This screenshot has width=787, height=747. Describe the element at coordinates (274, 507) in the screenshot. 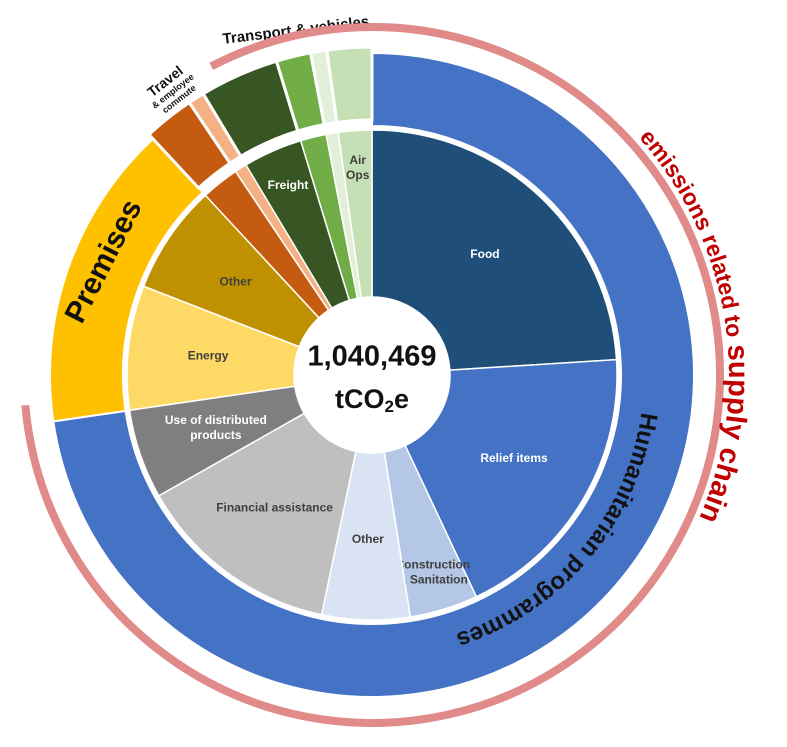

I see `segment-label: Financial assistance` at that location.